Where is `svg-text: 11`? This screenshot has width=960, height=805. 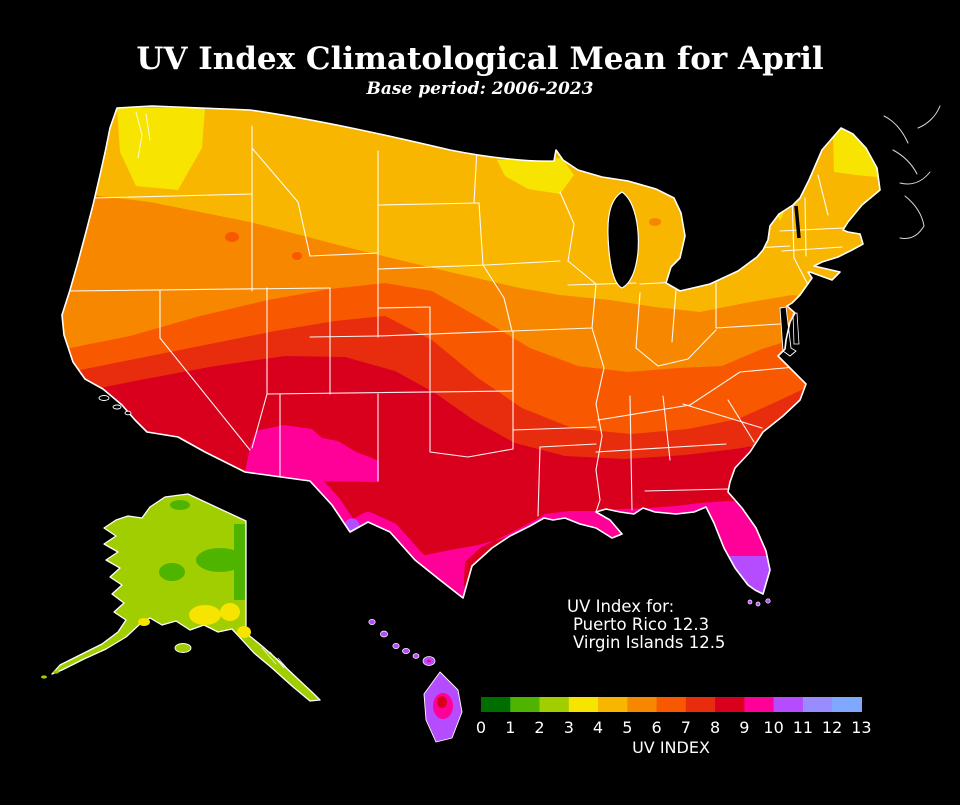
svg-text: 11 is located at coordinates (803, 727).